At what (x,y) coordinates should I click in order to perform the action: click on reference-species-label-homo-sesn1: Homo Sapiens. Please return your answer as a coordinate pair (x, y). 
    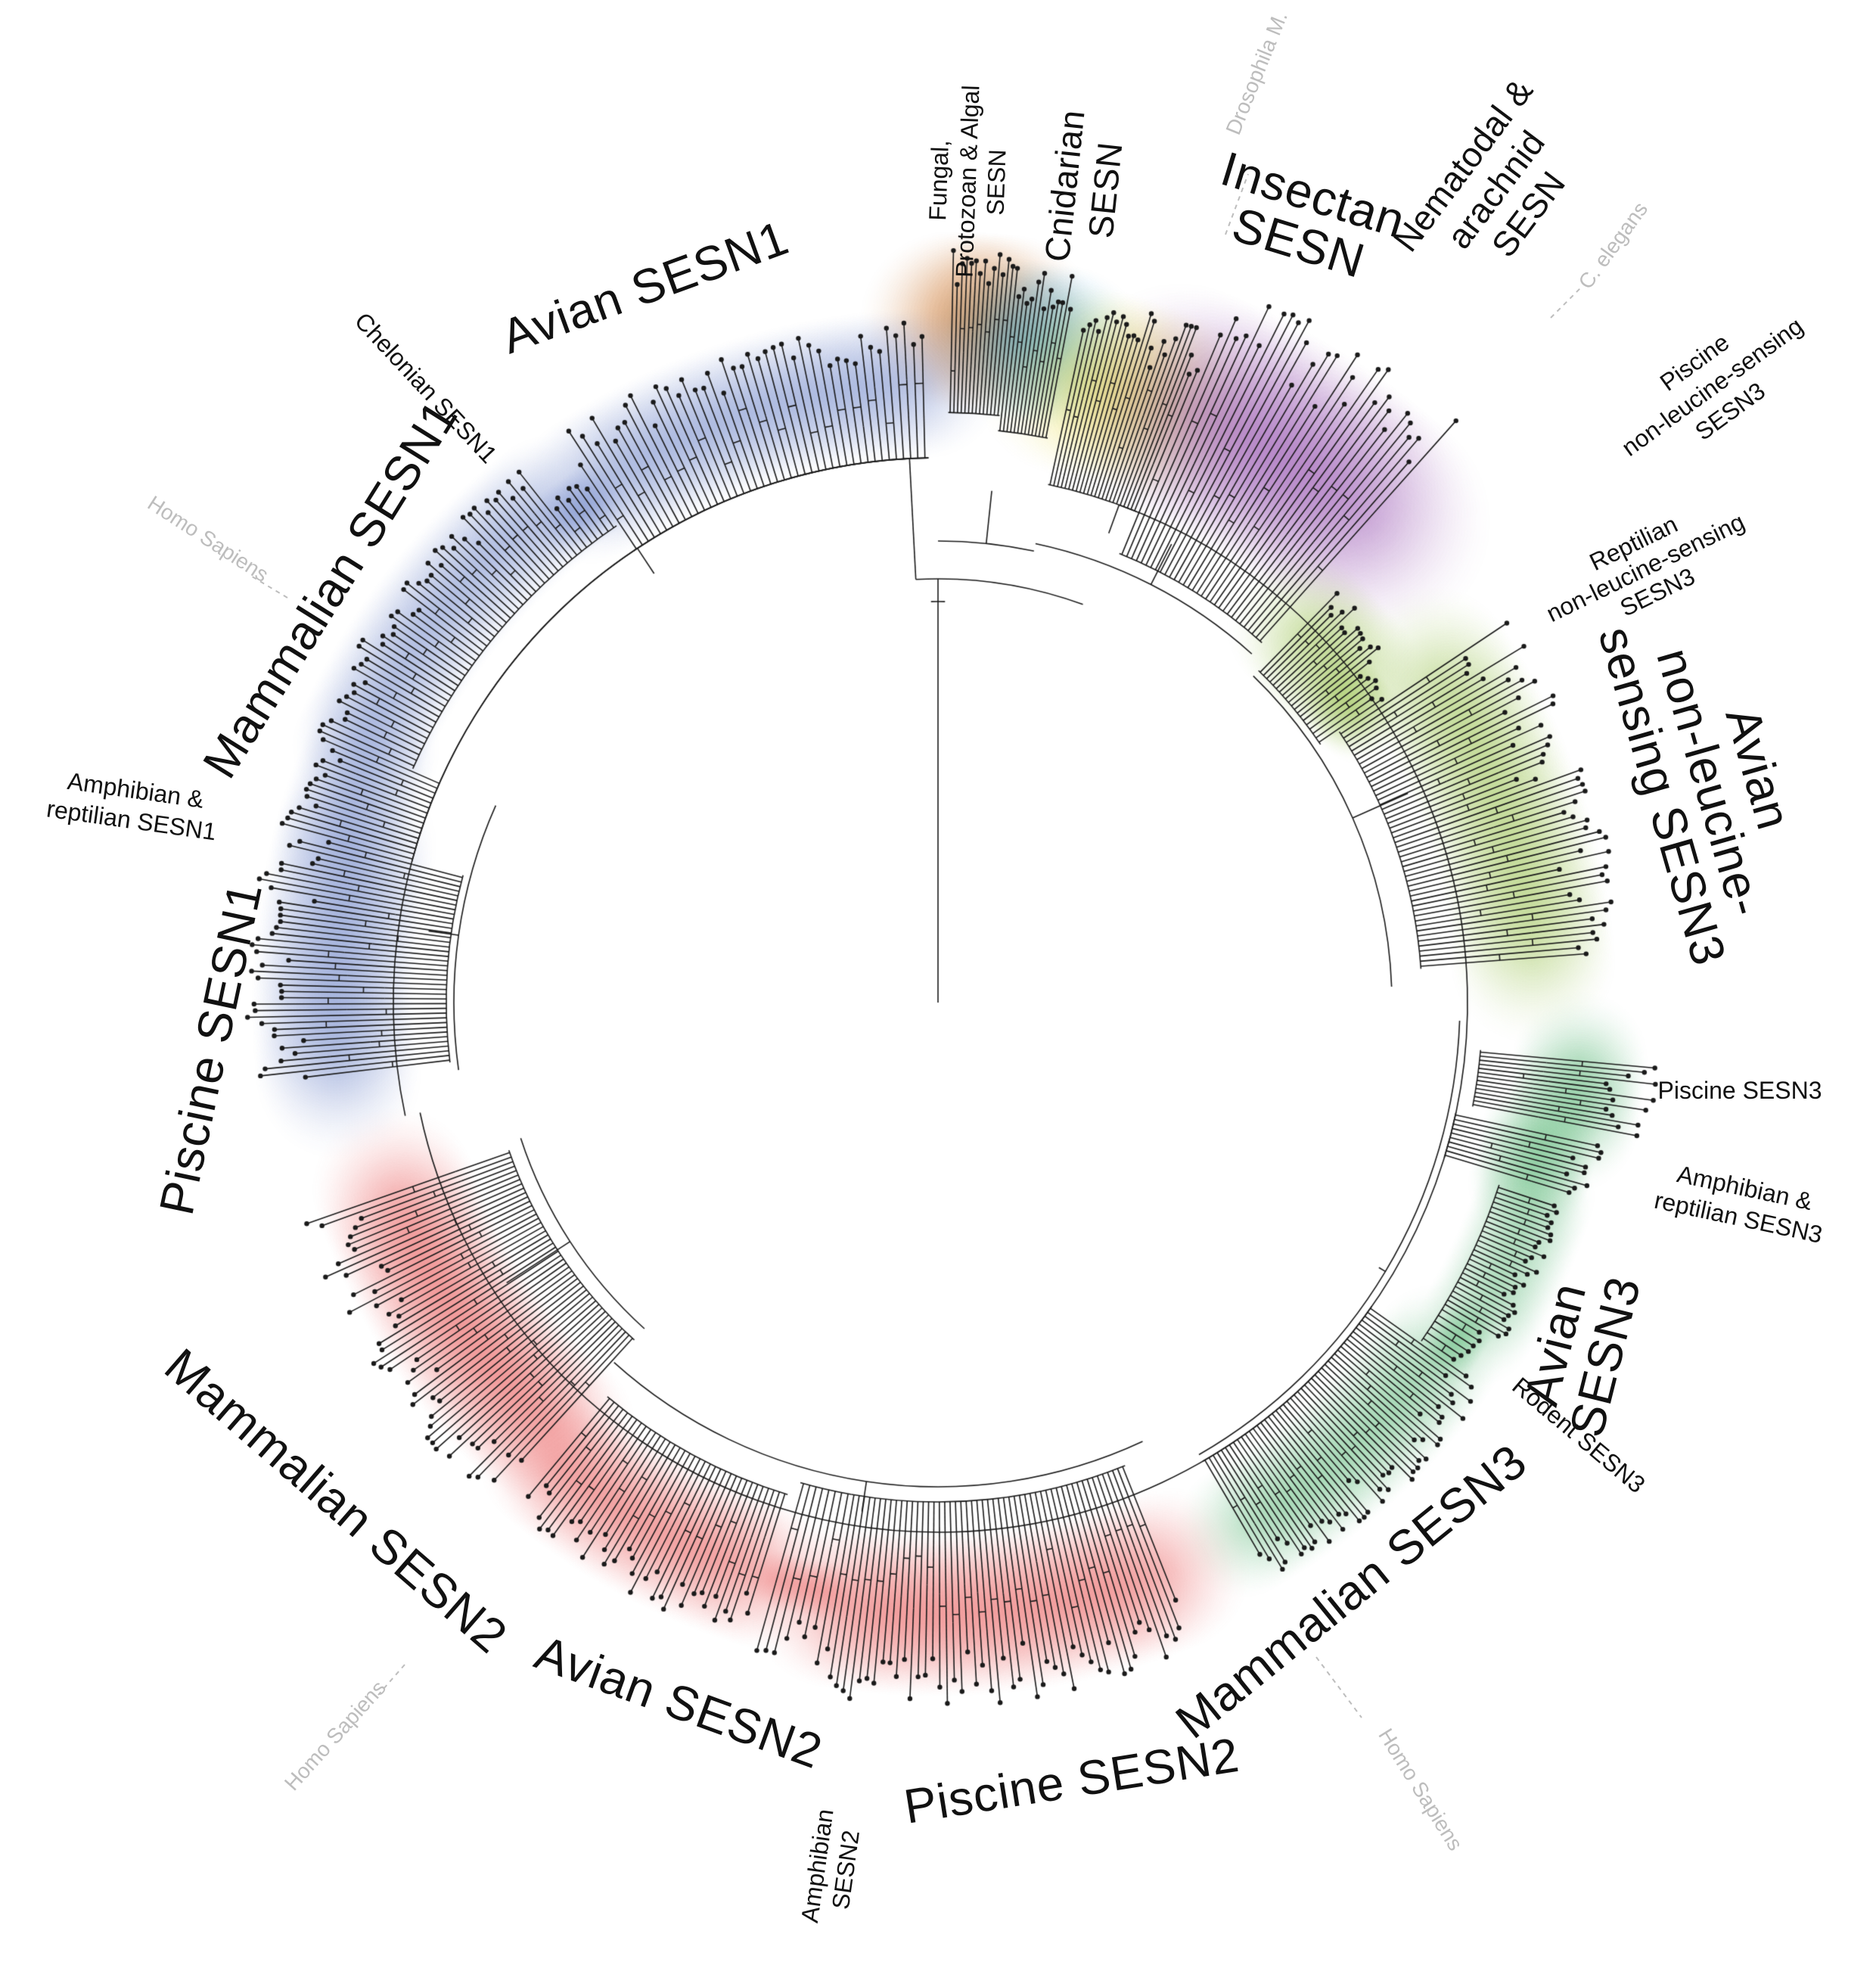
    Looking at the image, I should click on (208, 538).